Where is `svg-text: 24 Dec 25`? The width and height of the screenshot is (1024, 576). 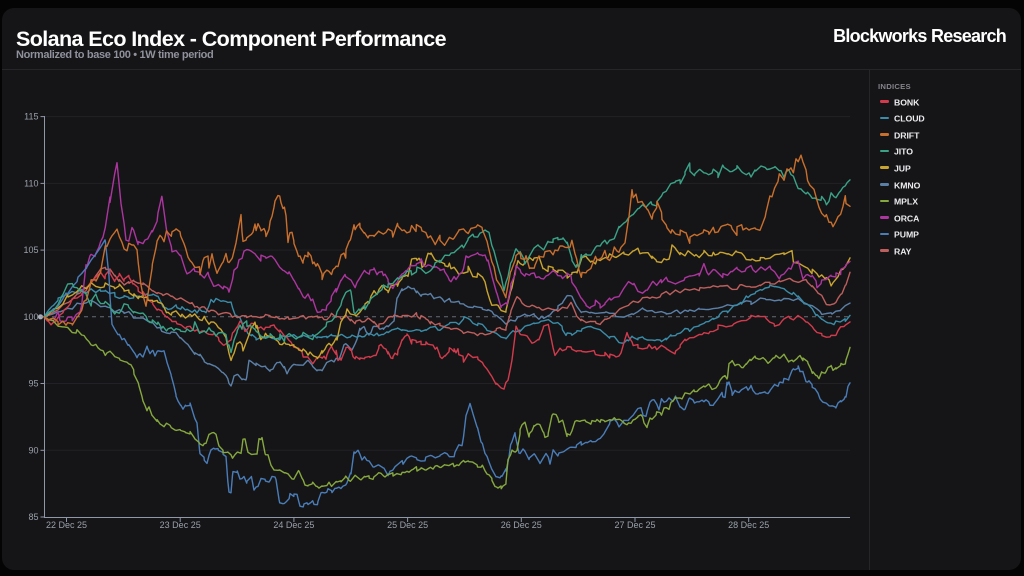
svg-text: 24 Dec 25 is located at coordinates (293, 525).